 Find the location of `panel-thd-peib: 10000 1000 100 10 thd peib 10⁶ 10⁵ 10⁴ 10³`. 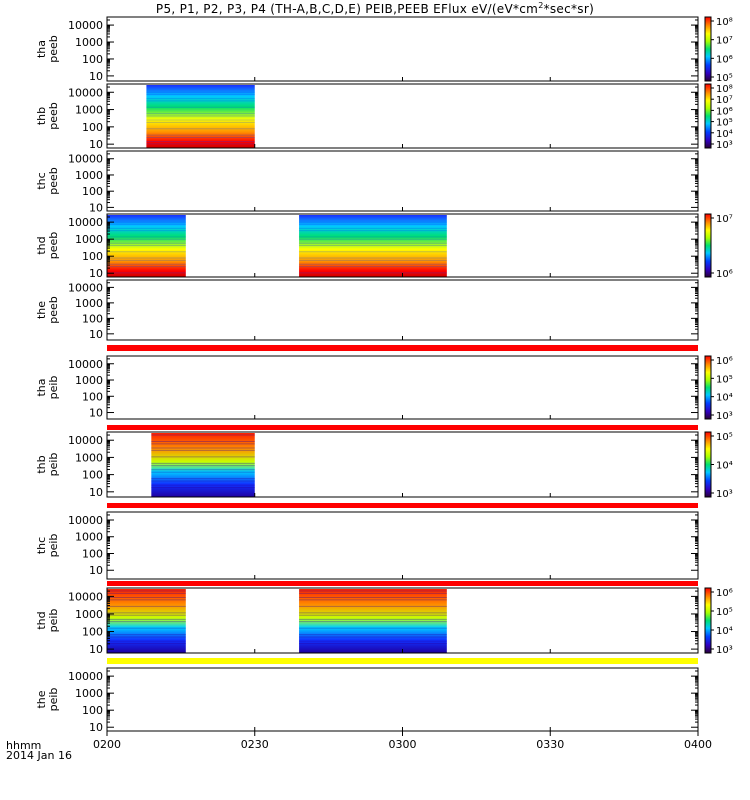

panel-thd-peib: 10000 1000 100 10 thd peib 10⁶ 10⁵ 10⁴ 10³ is located at coordinates (384, 621).